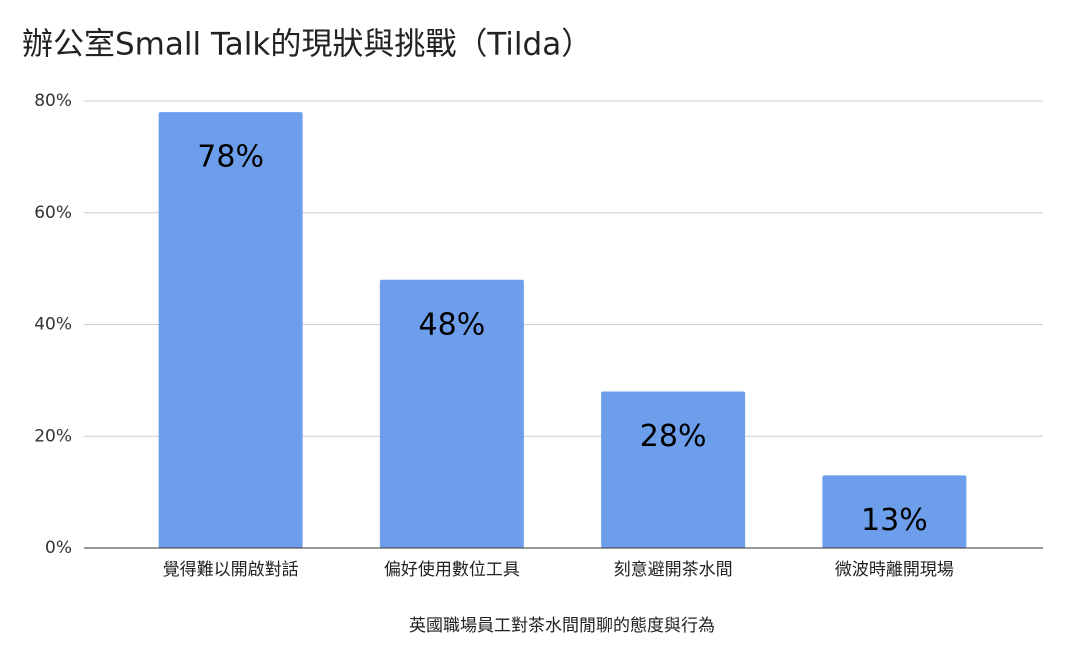 The width and height of the screenshot is (1073, 661). I want to click on data-label: 48%, so click(452, 324).